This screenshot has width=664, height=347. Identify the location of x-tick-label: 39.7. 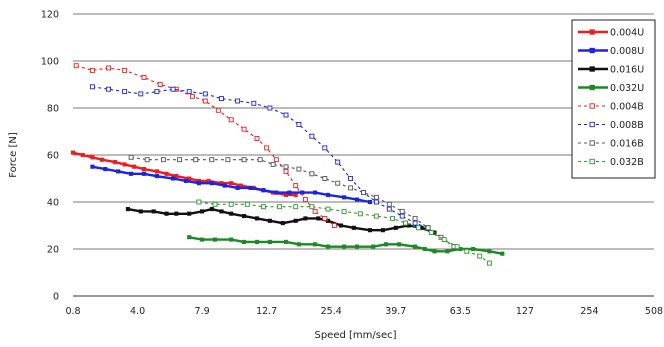
(395, 311).